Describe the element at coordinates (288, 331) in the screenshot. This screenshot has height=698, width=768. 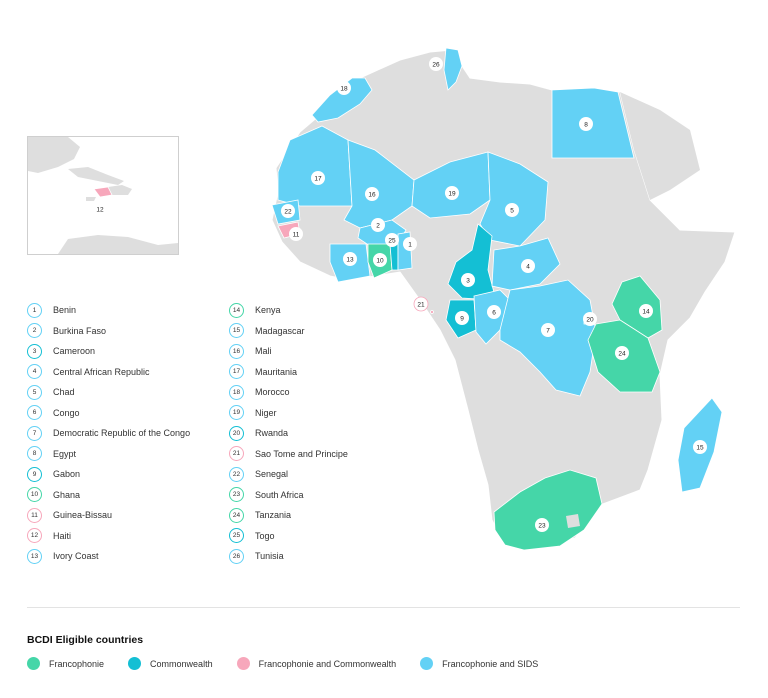
I see `legend-item: 15 Madagascar` at that location.